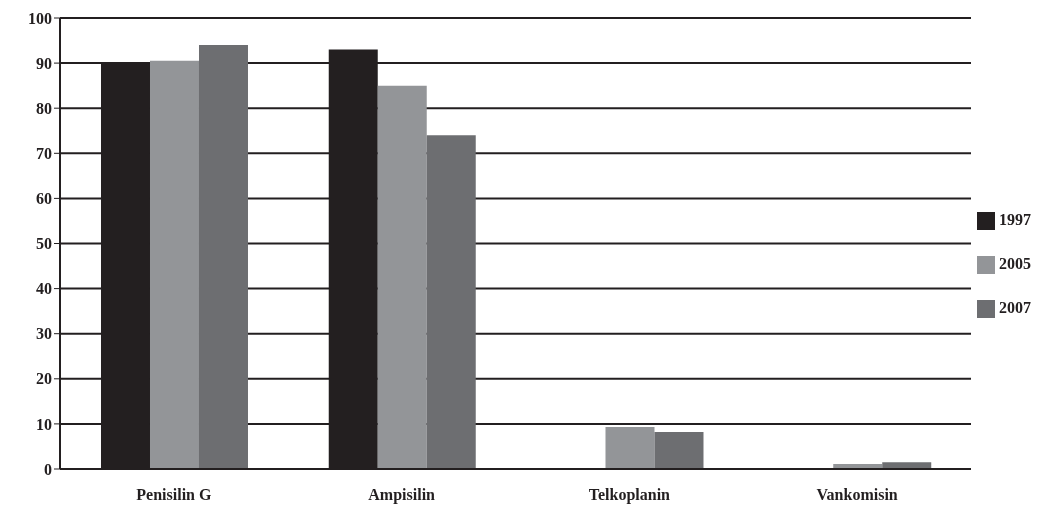 This screenshot has height=527, width=1059. What do you see at coordinates (44, 199) in the screenshot?
I see `y-tick-label: 60` at bounding box center [44, 199].